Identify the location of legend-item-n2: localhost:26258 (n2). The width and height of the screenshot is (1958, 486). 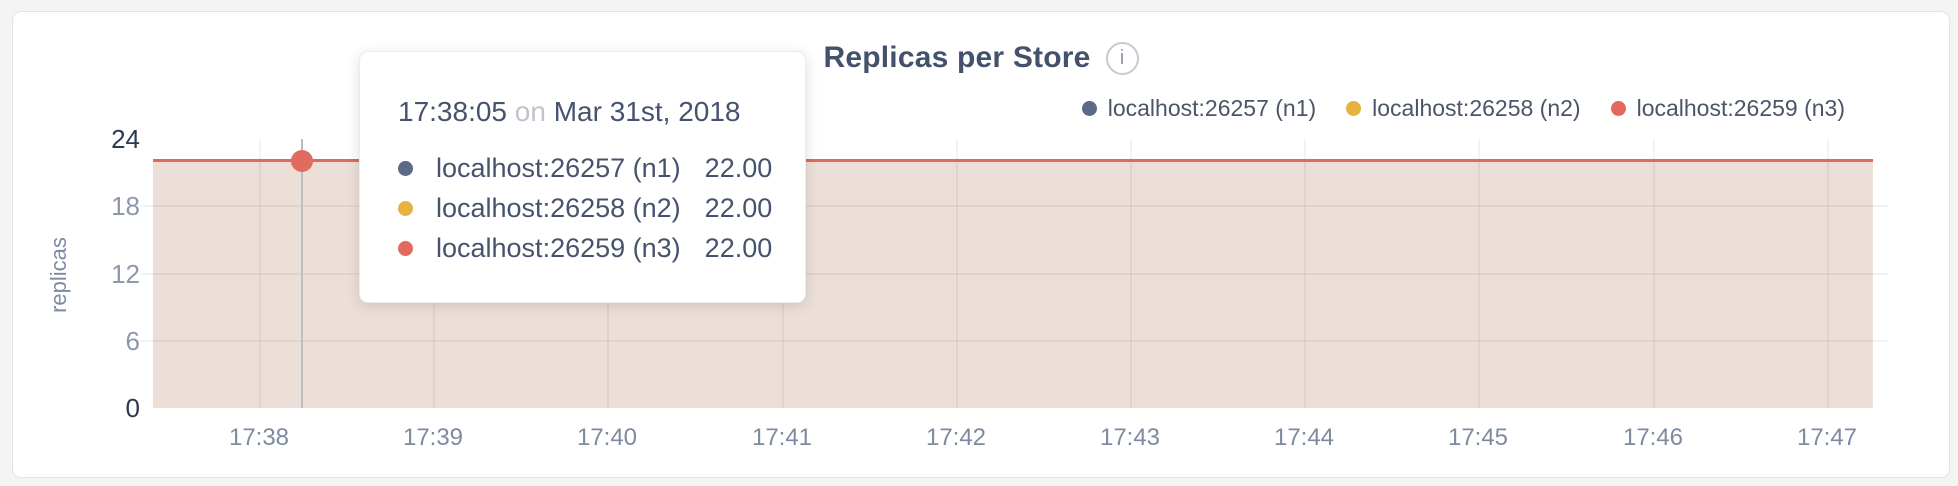
(1463, 108).